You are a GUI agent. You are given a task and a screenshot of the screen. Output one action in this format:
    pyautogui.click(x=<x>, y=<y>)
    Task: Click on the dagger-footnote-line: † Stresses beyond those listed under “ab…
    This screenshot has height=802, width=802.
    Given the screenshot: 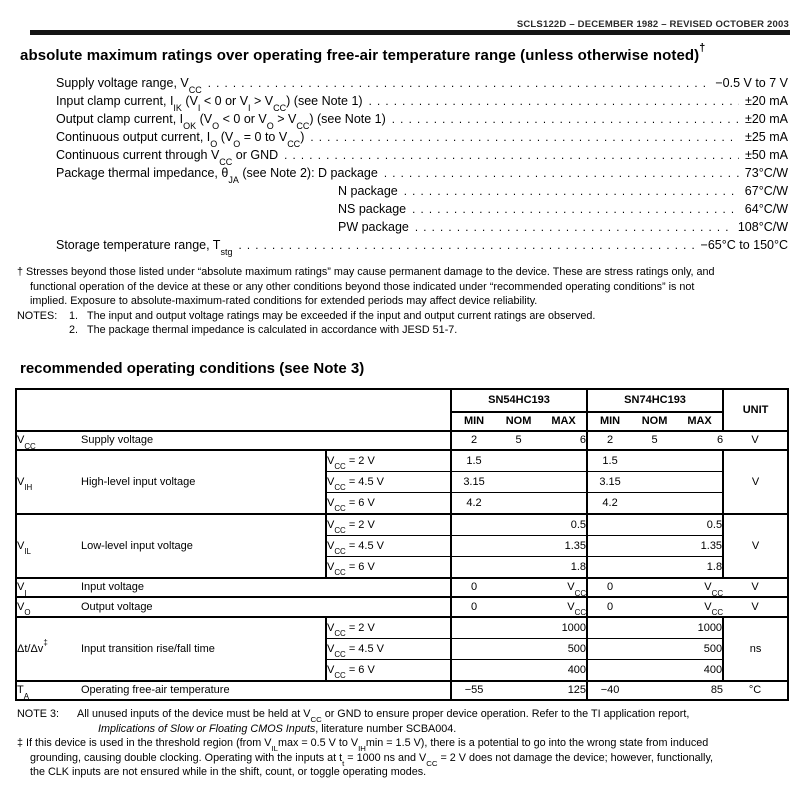 What is the action you would take?
    pyautogui.click(x=366, y=272)
    